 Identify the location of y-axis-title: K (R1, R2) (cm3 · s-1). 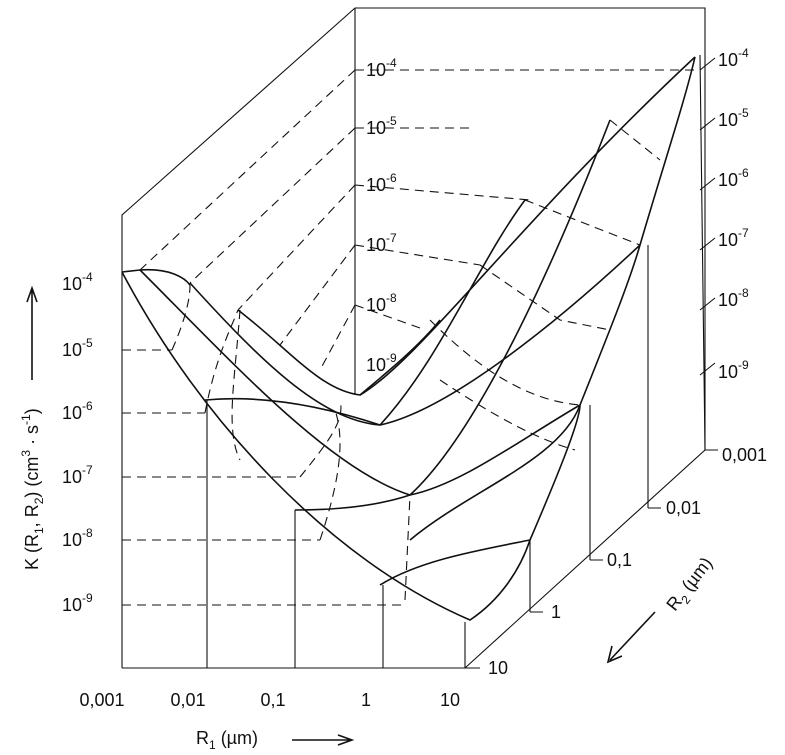
(32, 489).